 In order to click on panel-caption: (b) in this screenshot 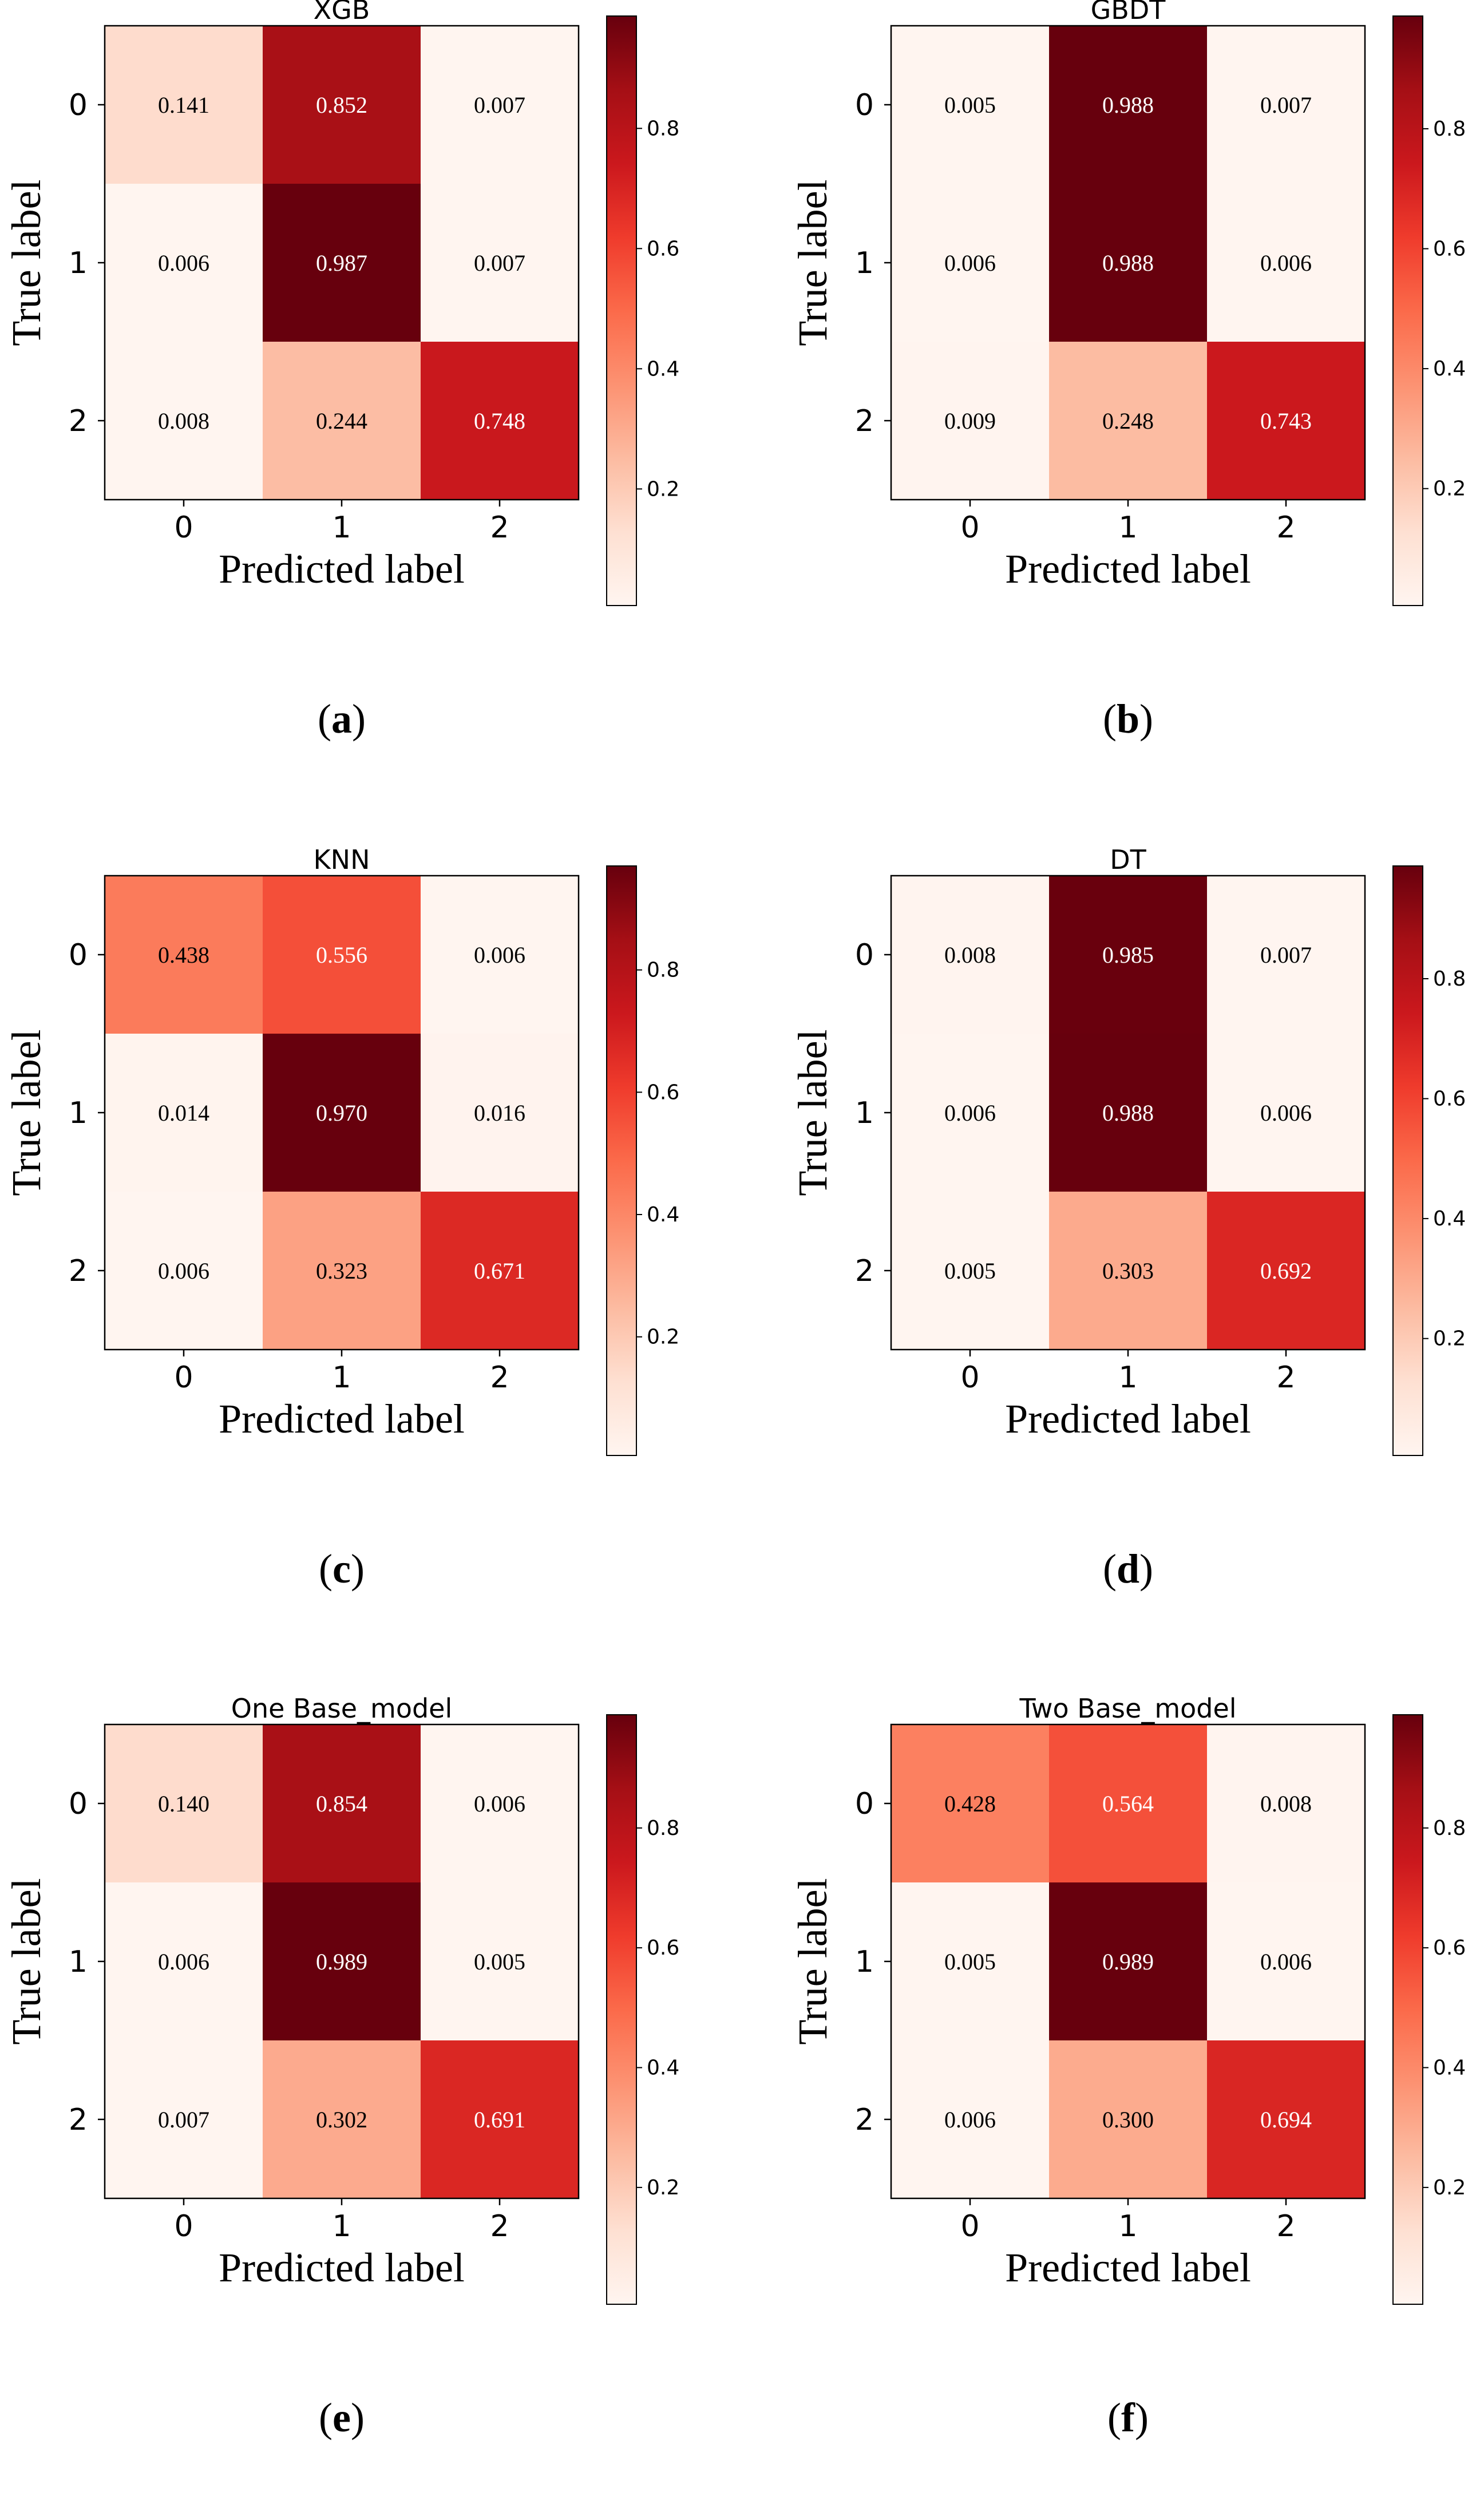, I will do `click(1128, 719)`.